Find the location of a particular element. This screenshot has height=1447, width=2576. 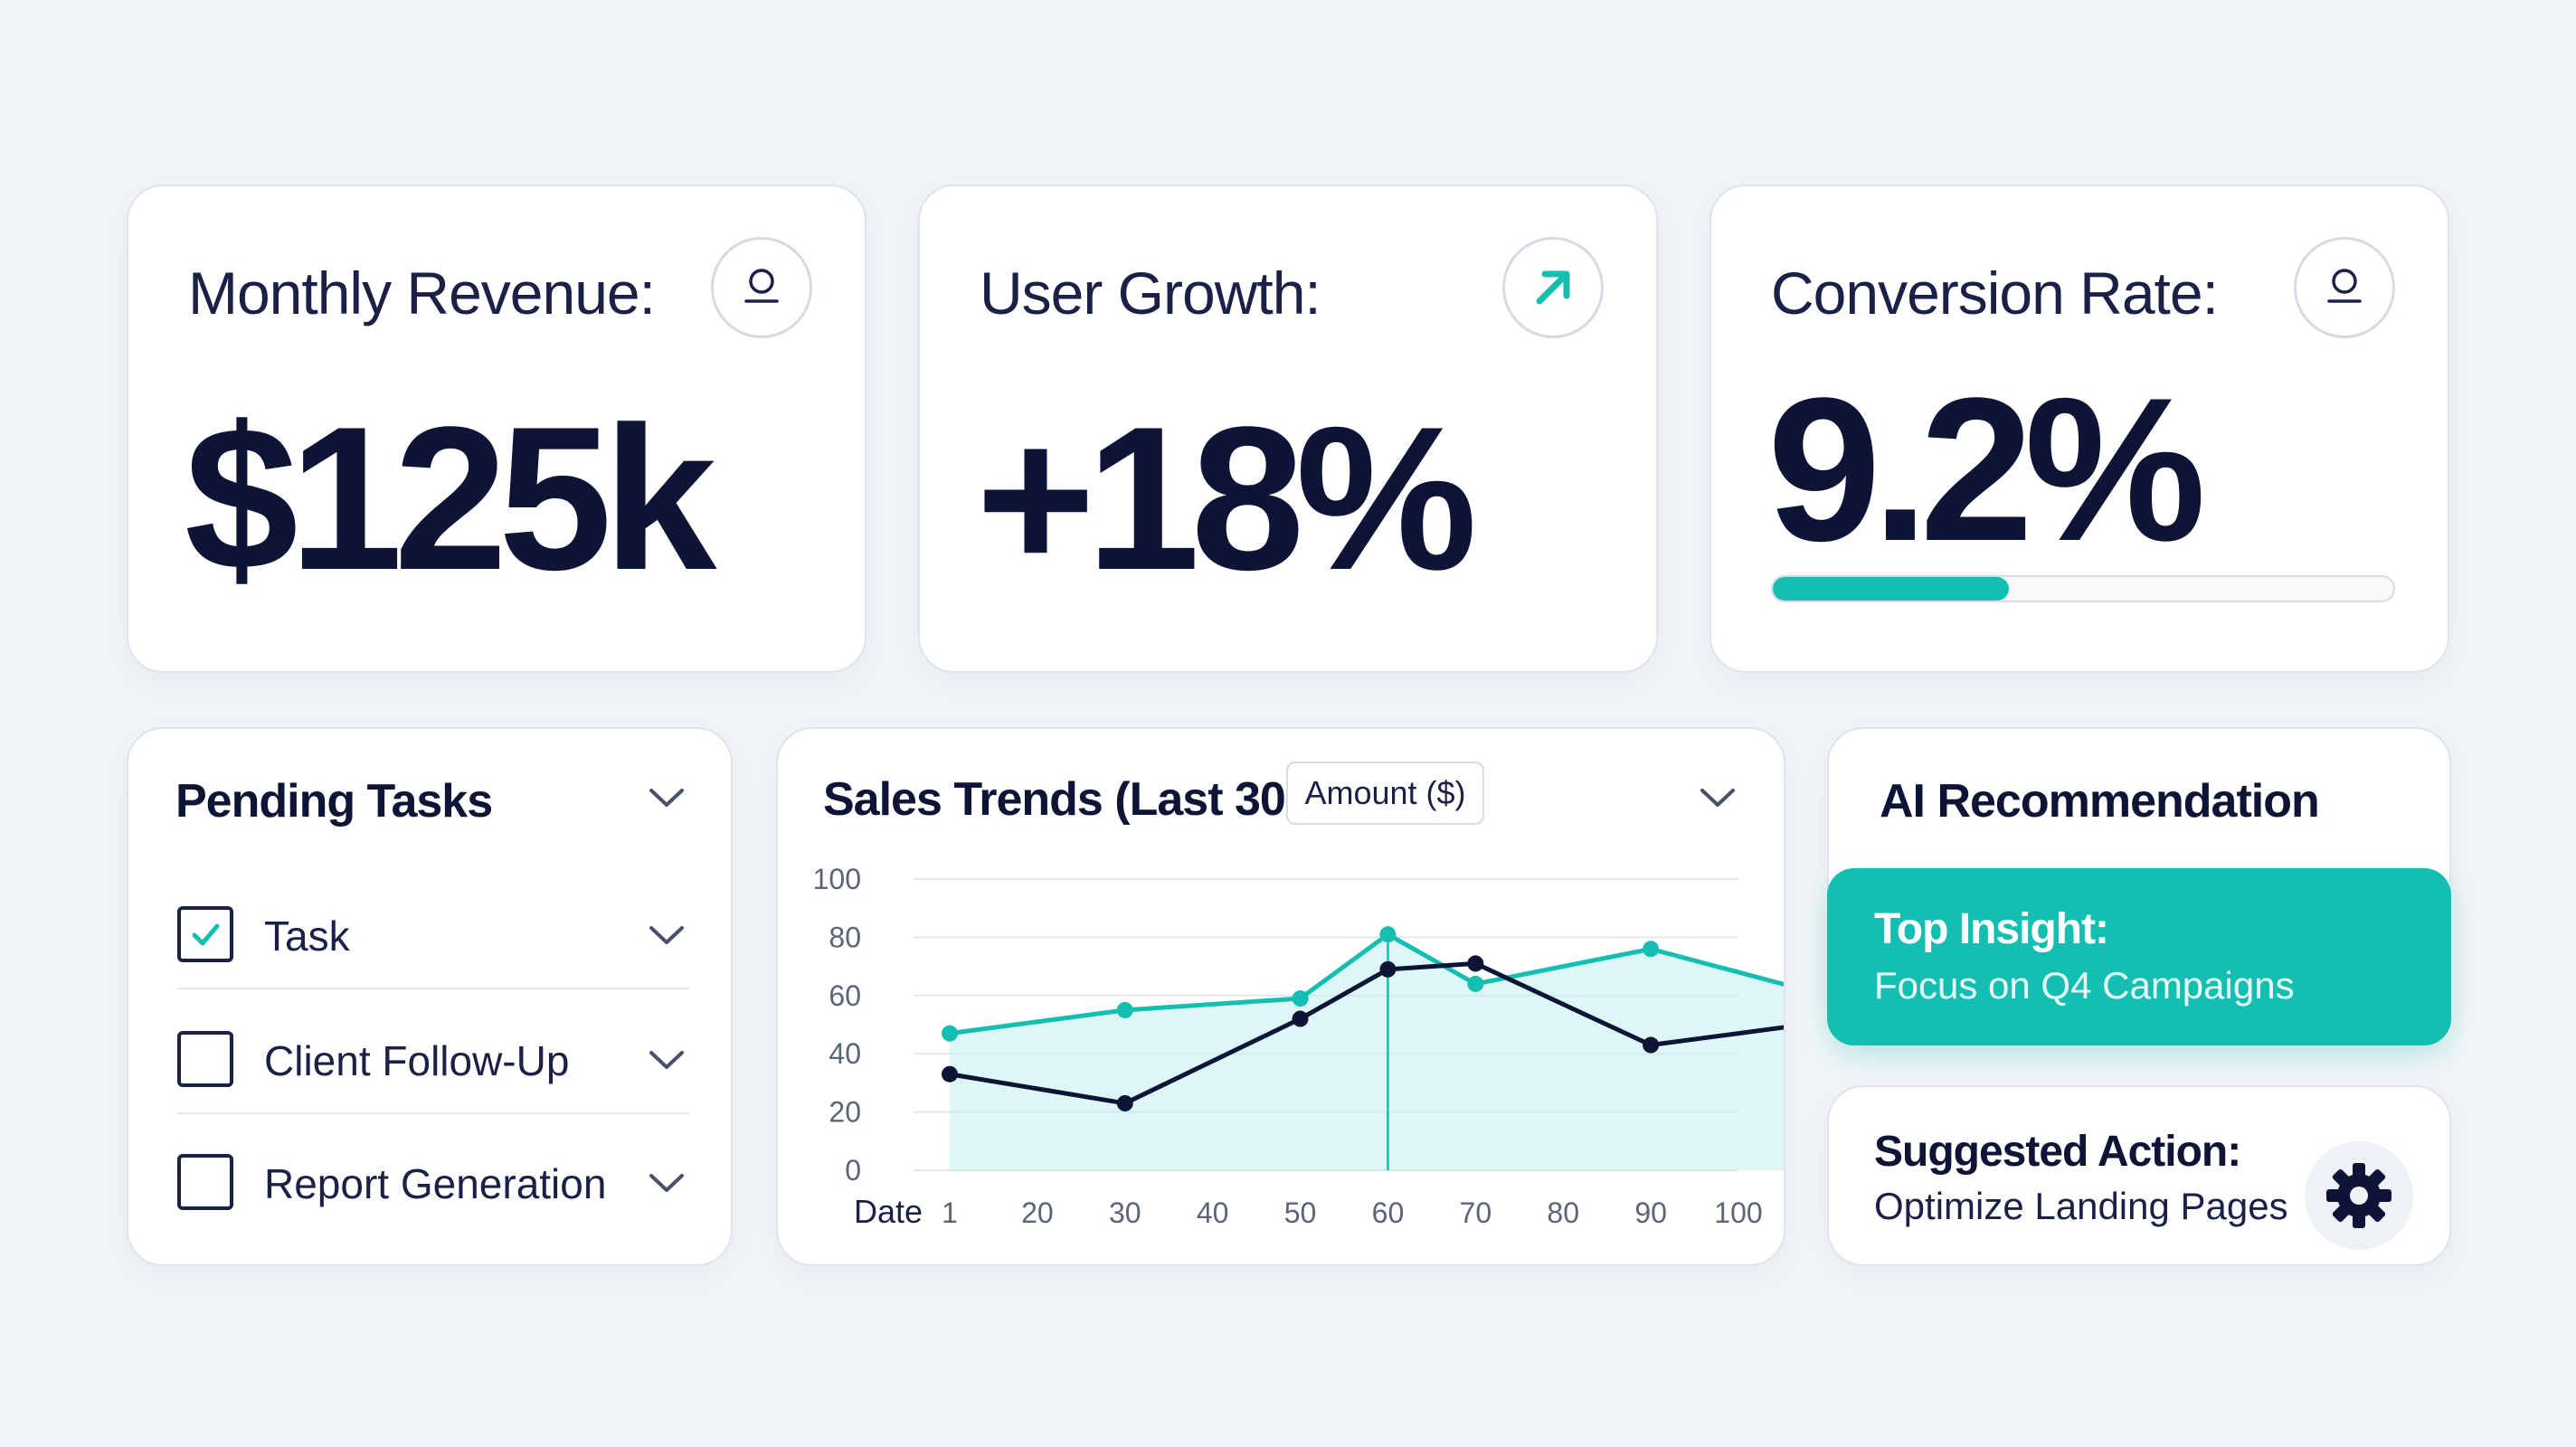

revenue-value: $125k is located at coordinates (451, 497).